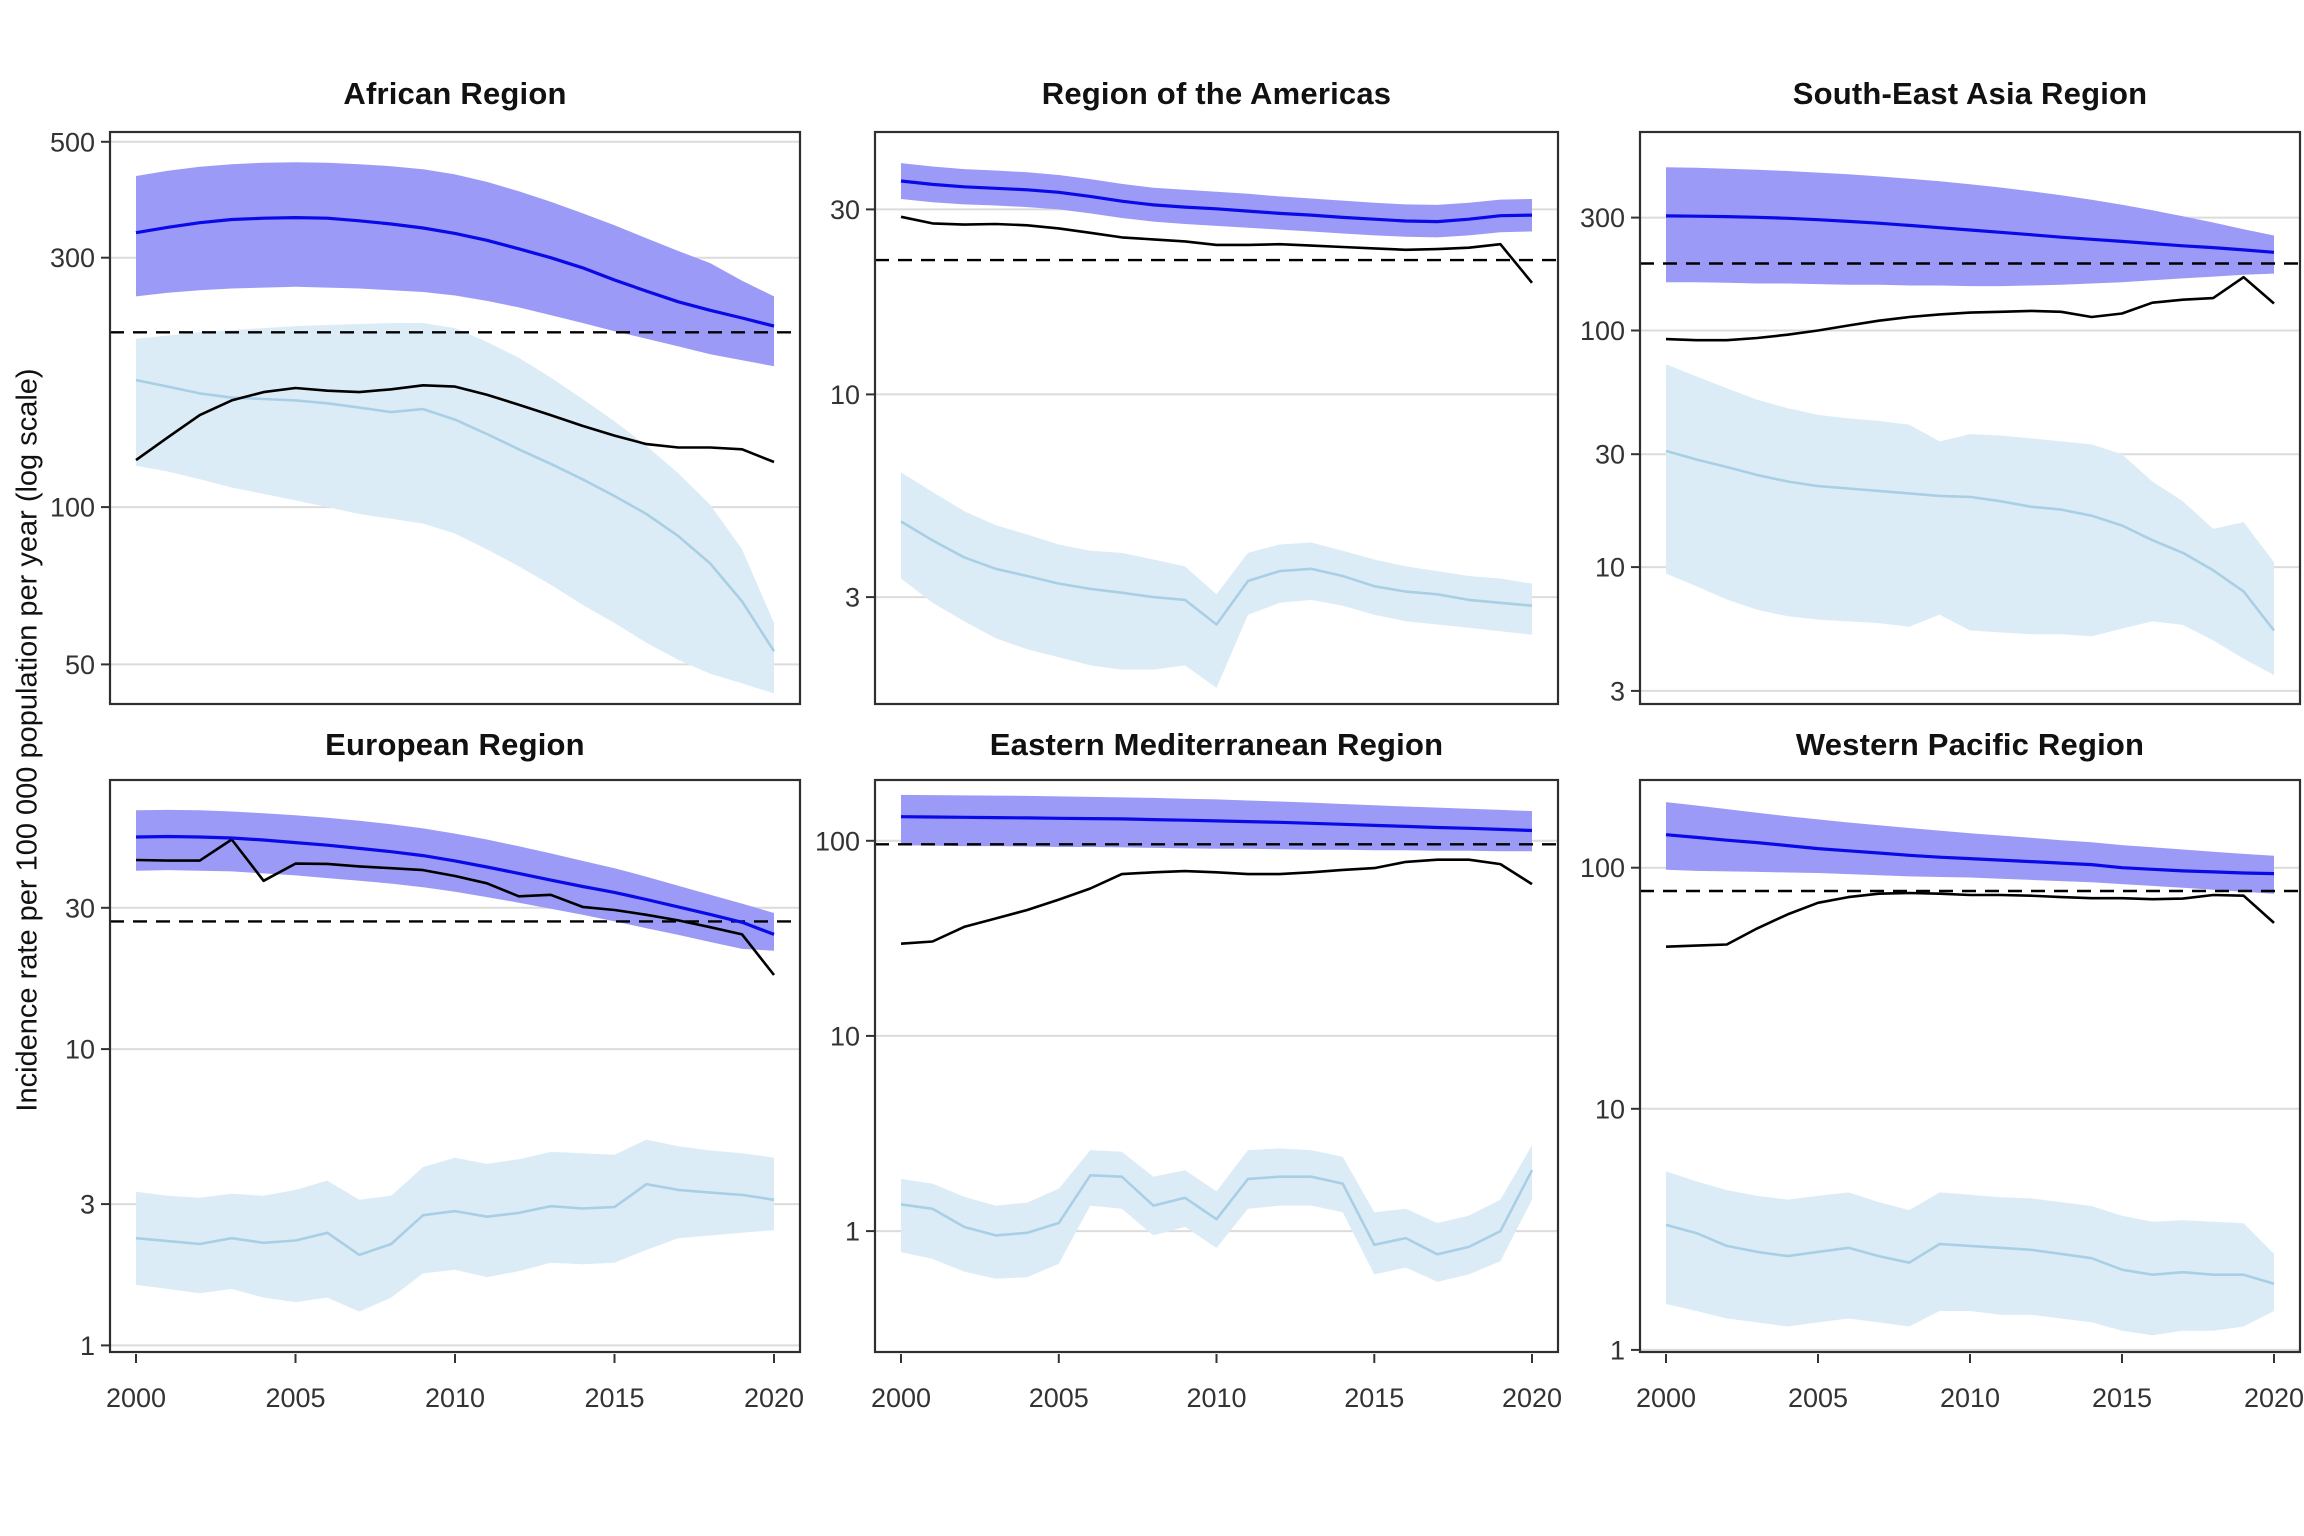 The height and width of the screenshot is (1536, 2304). I want to click on panel-title-eastern-mediterranean-region: Eastern Mediterranean Region, so click(1216, 744).